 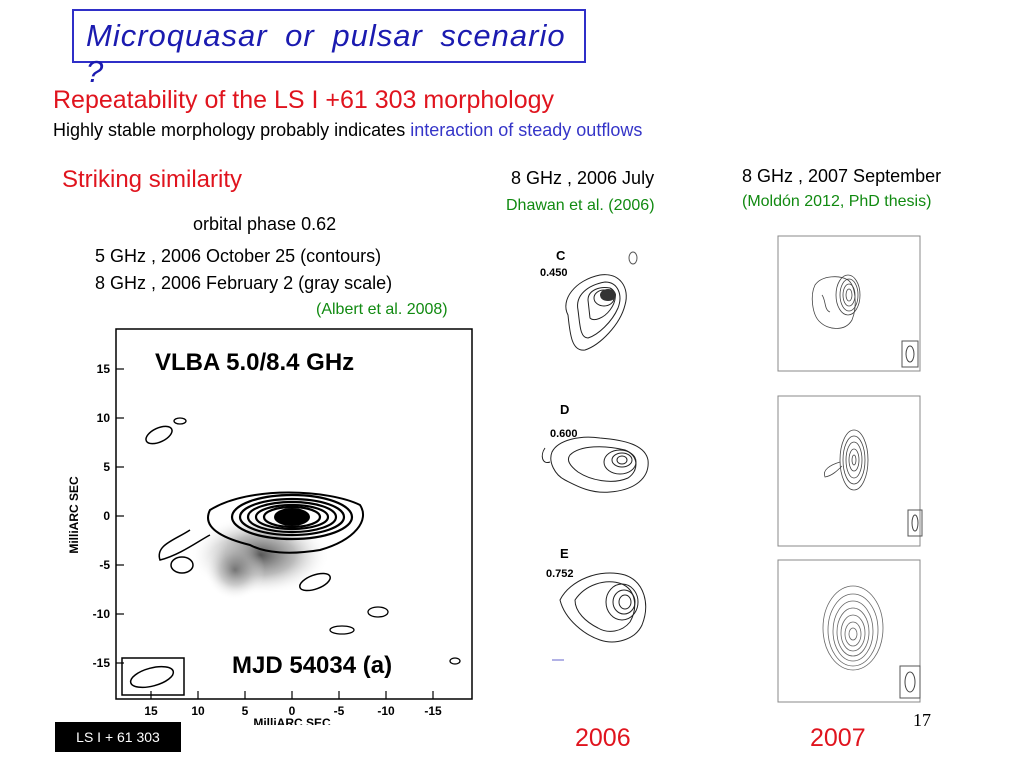 I want to click on year-2006: 2006, so click(x=603, y=738).